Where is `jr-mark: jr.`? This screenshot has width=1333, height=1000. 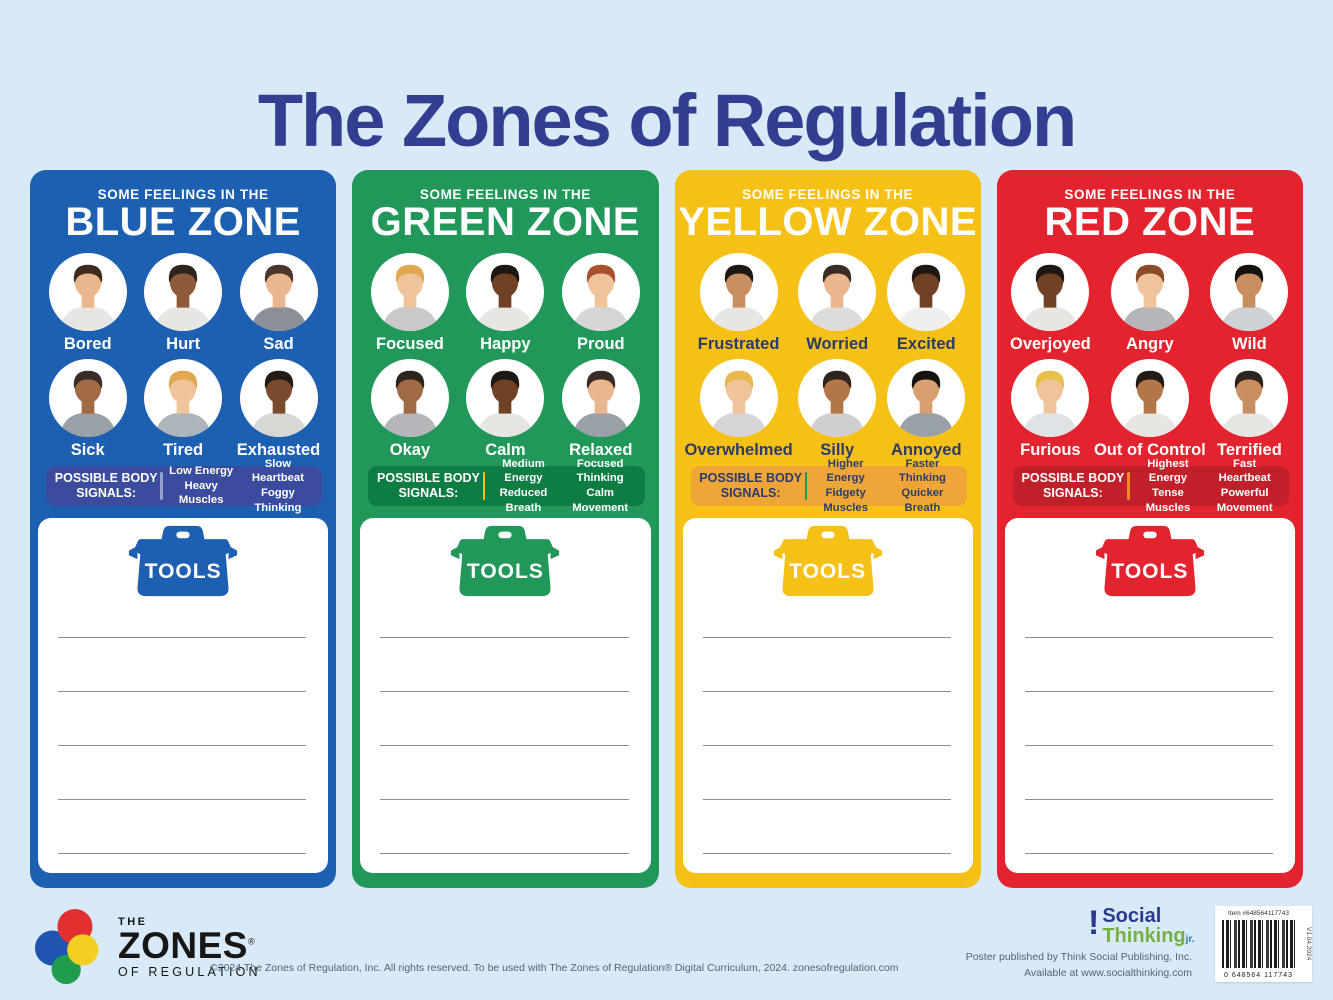 jr-mark: jr. is located at coordinates (1190, 939).